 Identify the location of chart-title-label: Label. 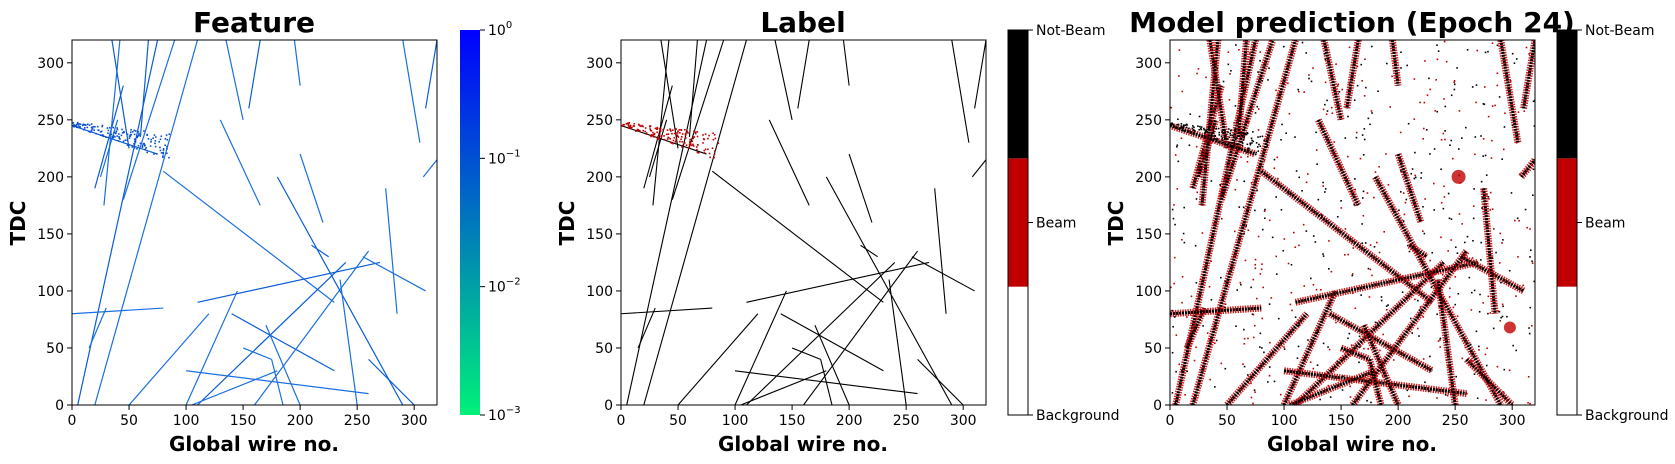
(802, 22).